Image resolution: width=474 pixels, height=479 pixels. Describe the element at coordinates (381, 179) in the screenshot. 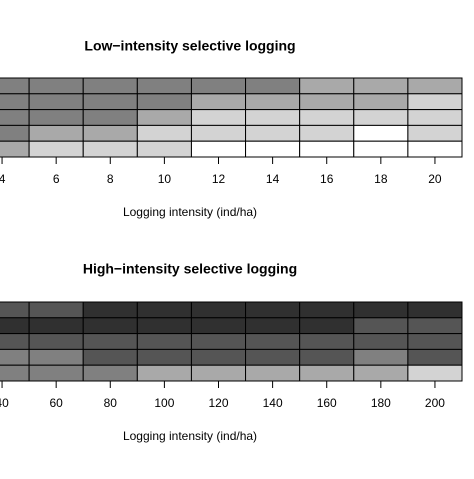

I see `x-tick-label: 18` at that location.